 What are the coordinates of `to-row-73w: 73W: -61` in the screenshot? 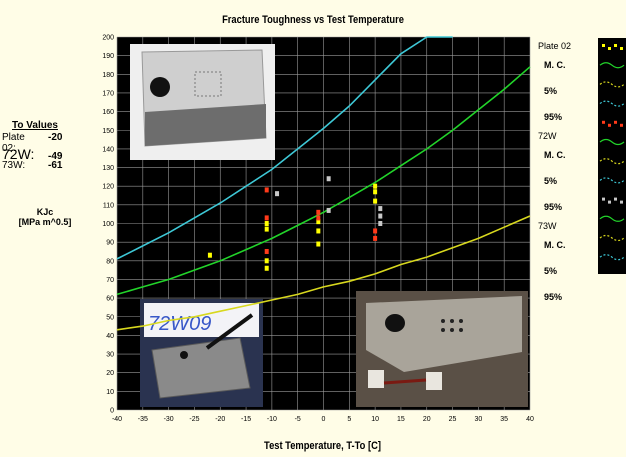 It's located at (57, 167).